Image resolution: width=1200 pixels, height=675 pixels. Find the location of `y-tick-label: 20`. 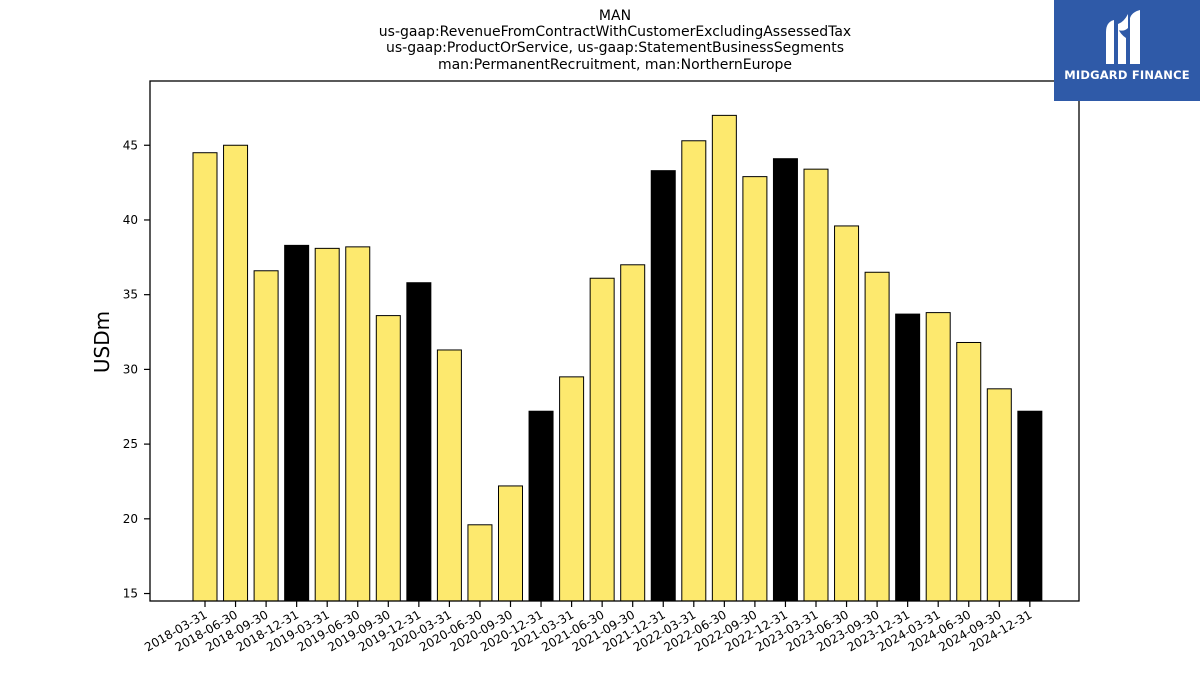

y-tick-label: 20 is located at coordinates (130, 519).